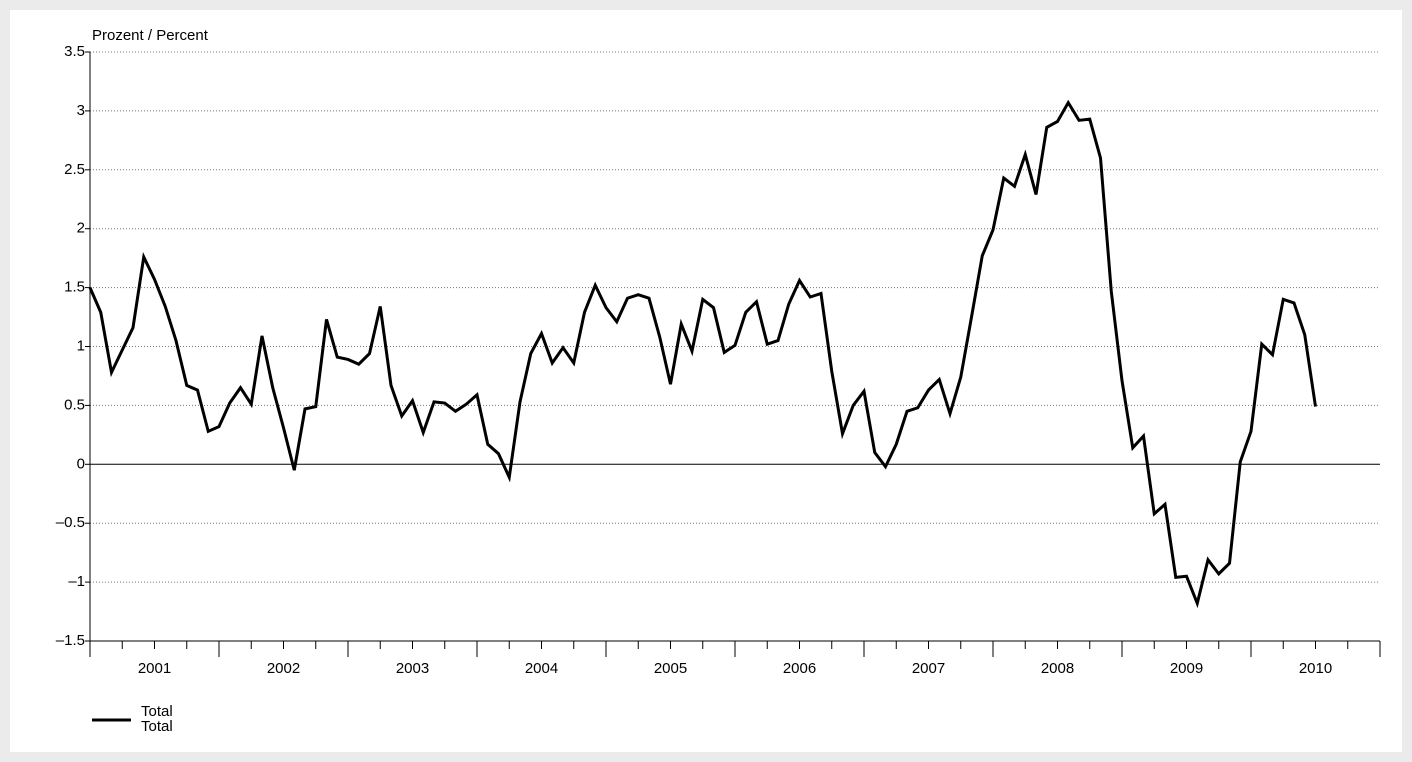 The image size is (1412, 762). Describe the element at coordinates (928, 668) in the screenshot. I see `x-tick-label: 2007` at that location.